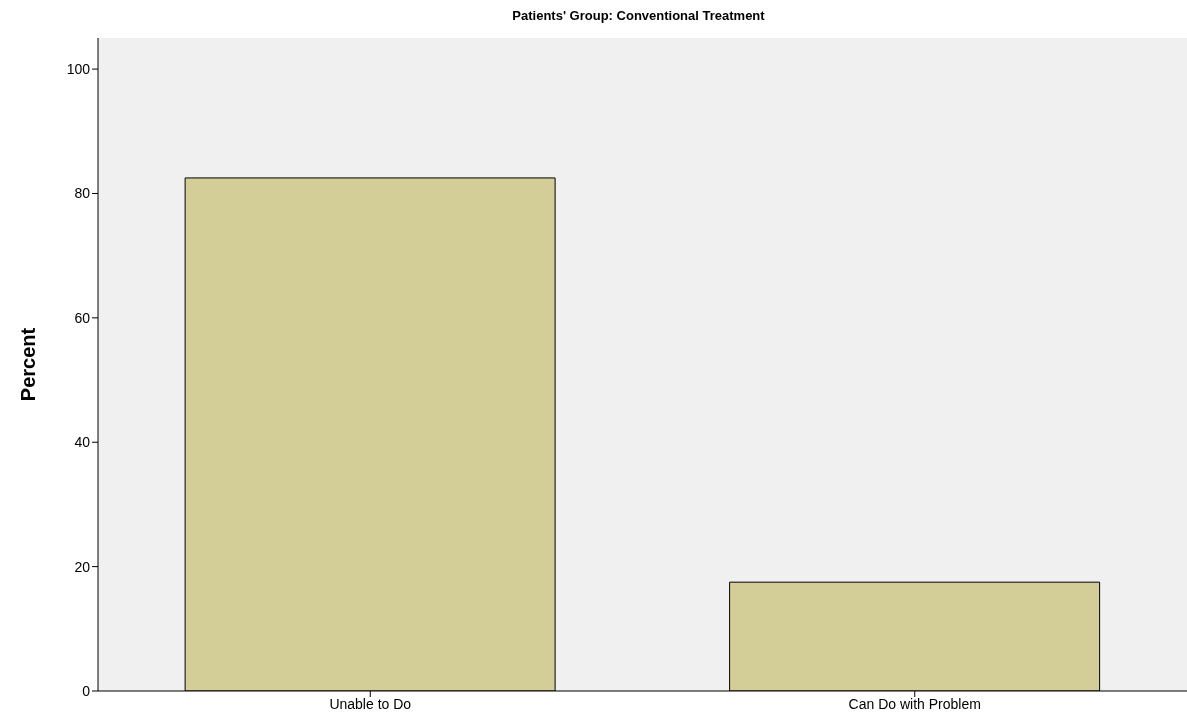 Image resolution: width=1187 pixels, height=727 pixels. Describe the element at coordinates (82, 566) in the screenshot. I see `y-tick-label: 20` at that location.